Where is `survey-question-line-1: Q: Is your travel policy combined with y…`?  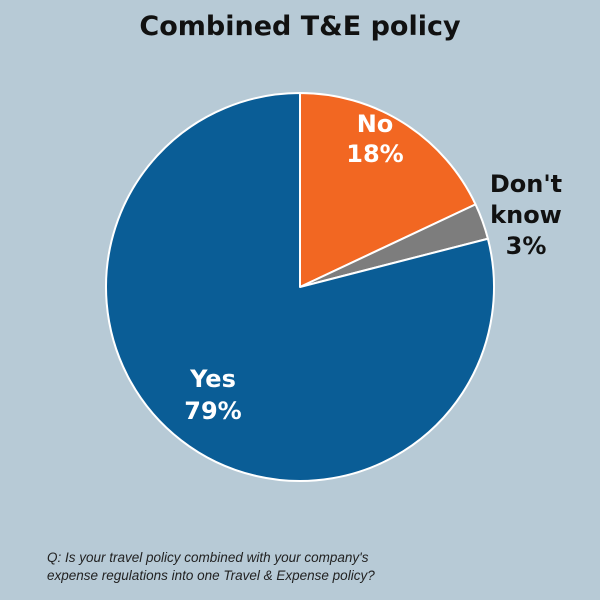 survey-question-line-1: Q: Is your travel policy combined with y… is located at coordinates (208, 557).